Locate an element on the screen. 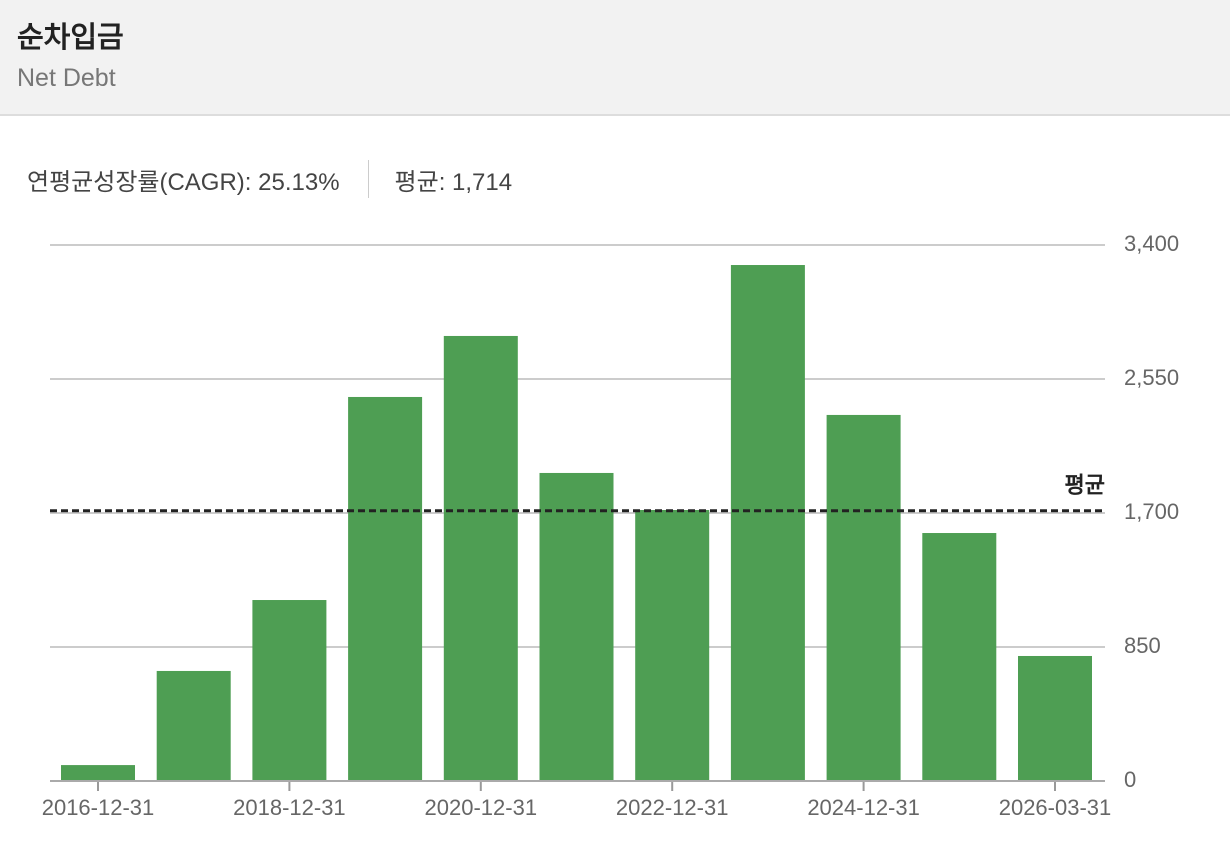 Image resolution: width=1230 pixels, height=844 pixels. stat: 평균: 1,714 is located at coordinates (453, 182).